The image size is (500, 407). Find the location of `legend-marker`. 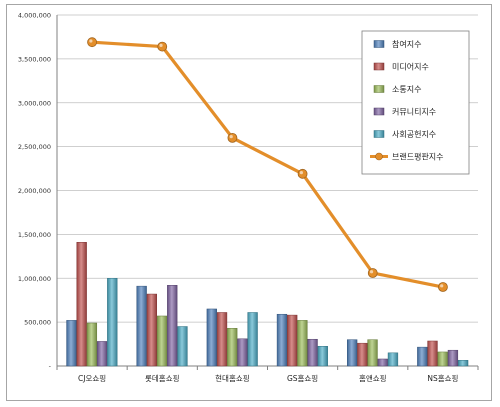

legend-marker is located at coordinates (379, 156).